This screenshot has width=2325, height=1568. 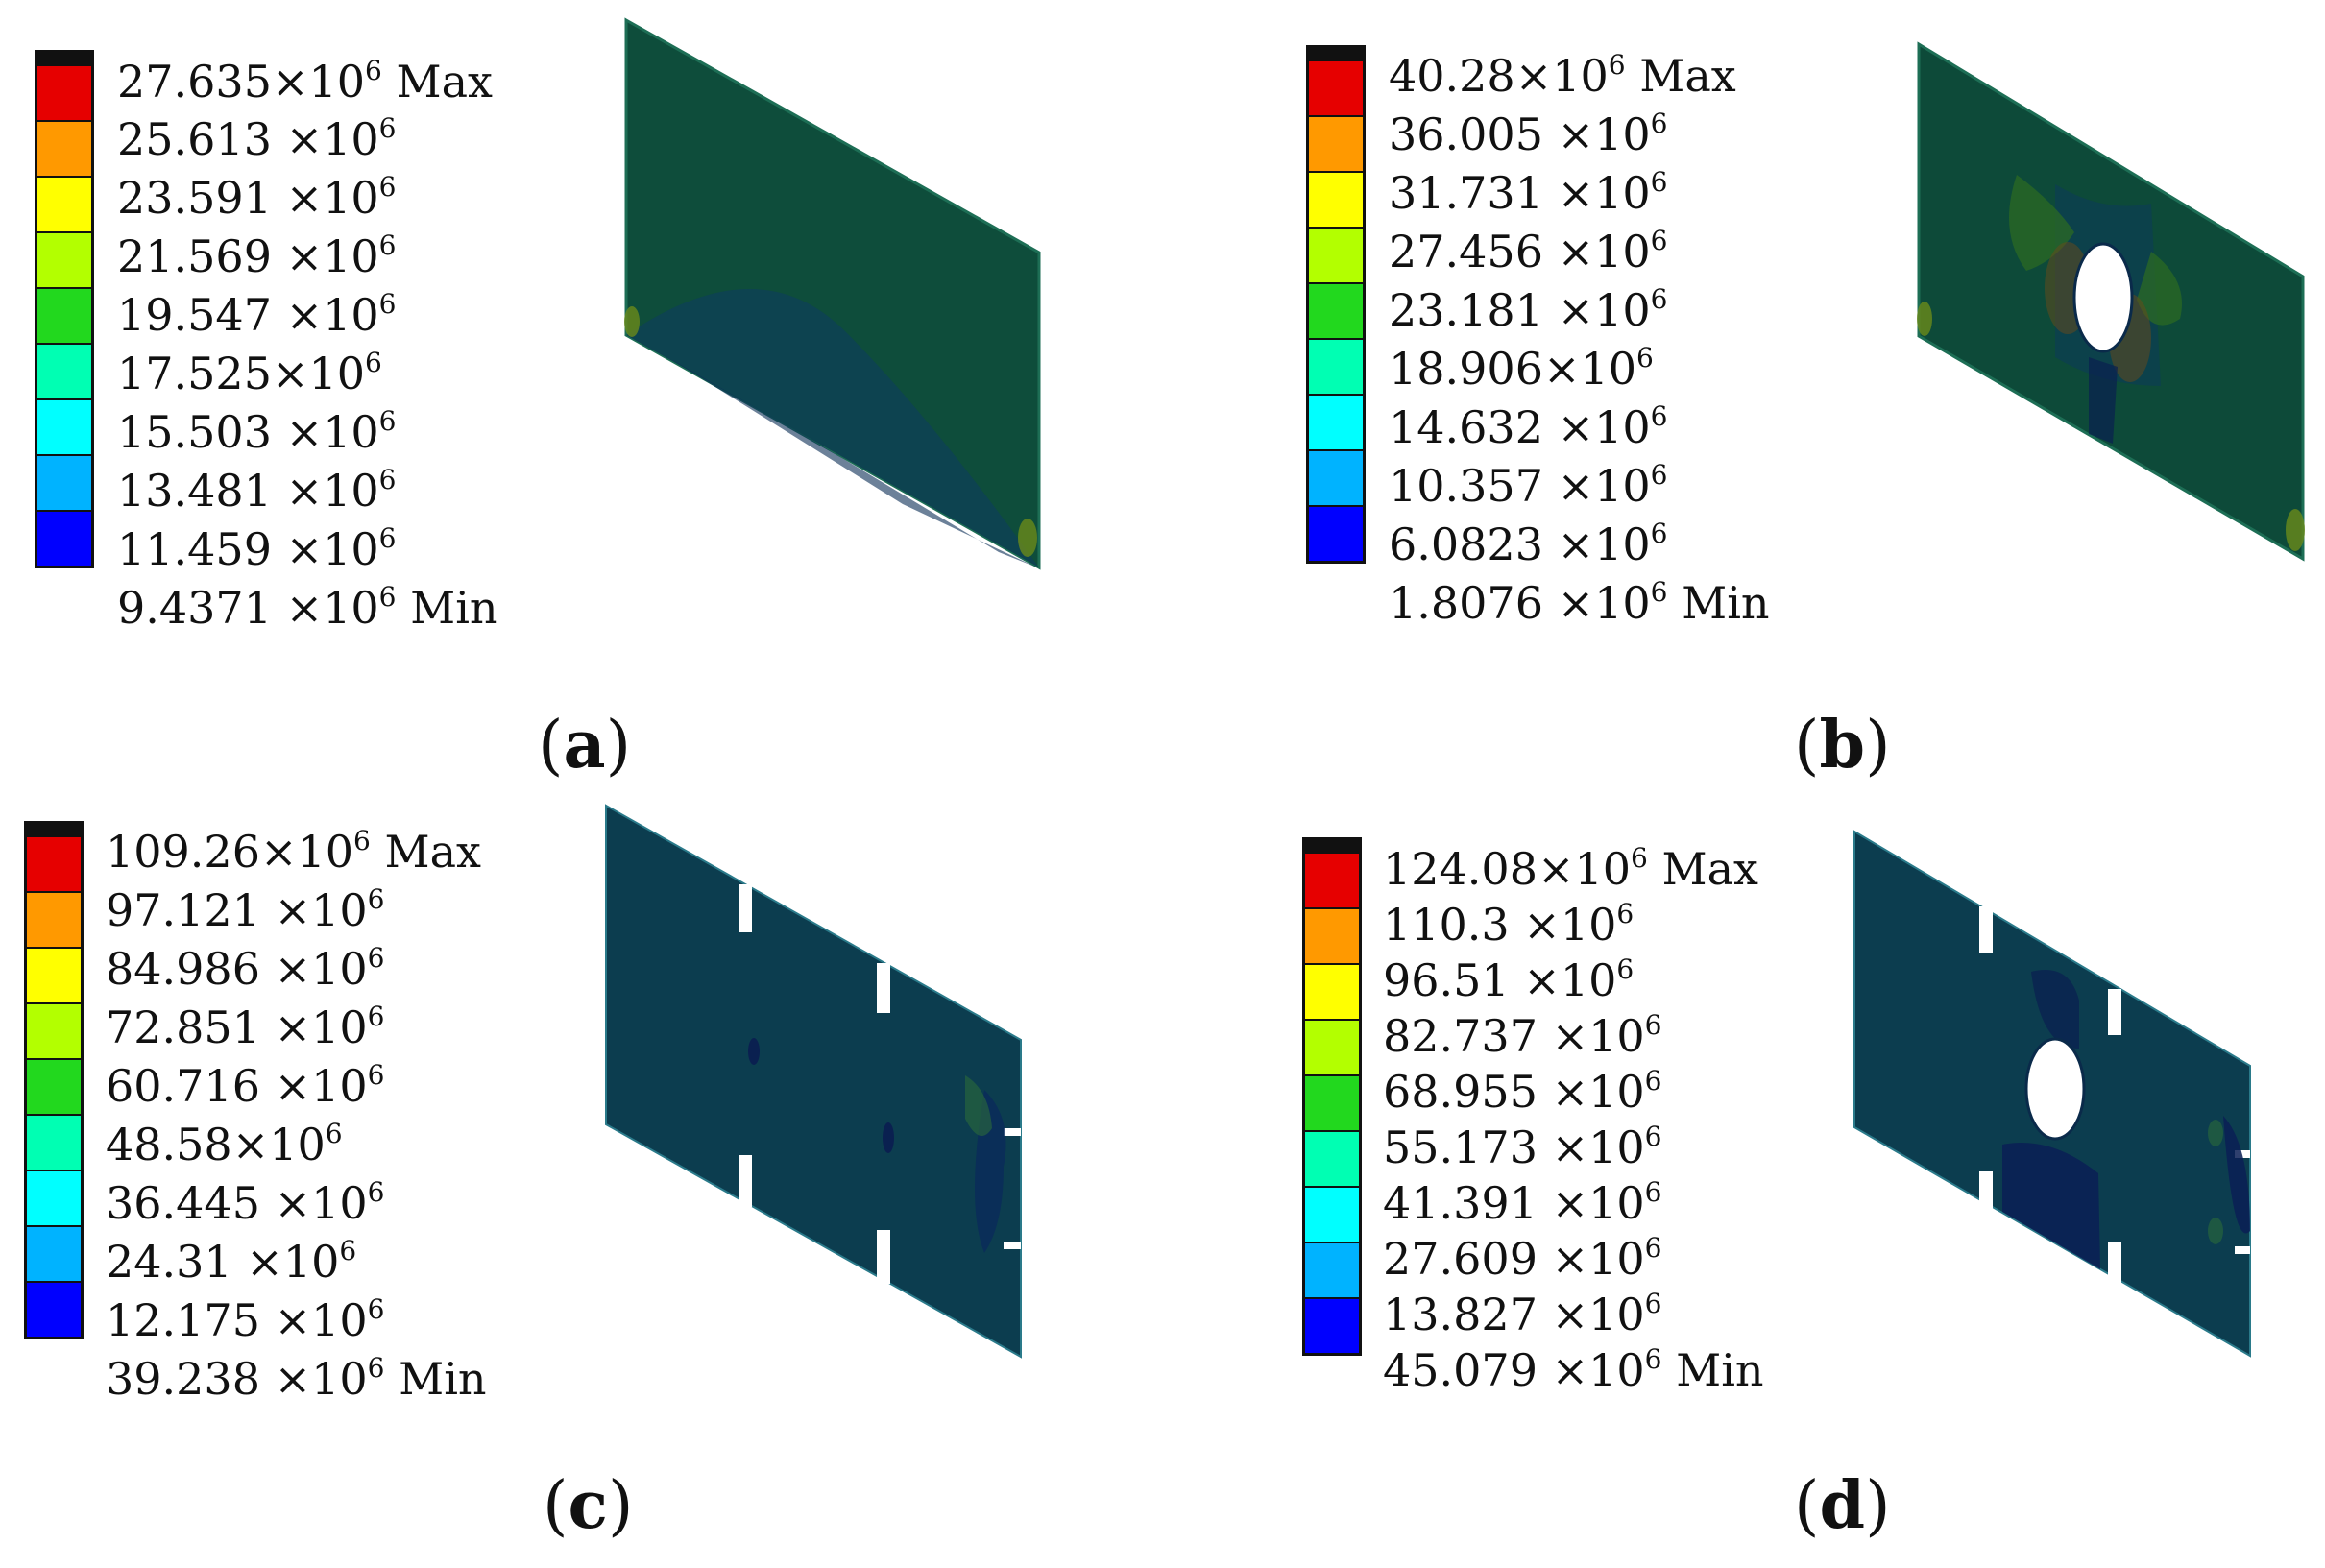 I want to click on legend-label: 23.591 ×106, so click(x=257, y=197).